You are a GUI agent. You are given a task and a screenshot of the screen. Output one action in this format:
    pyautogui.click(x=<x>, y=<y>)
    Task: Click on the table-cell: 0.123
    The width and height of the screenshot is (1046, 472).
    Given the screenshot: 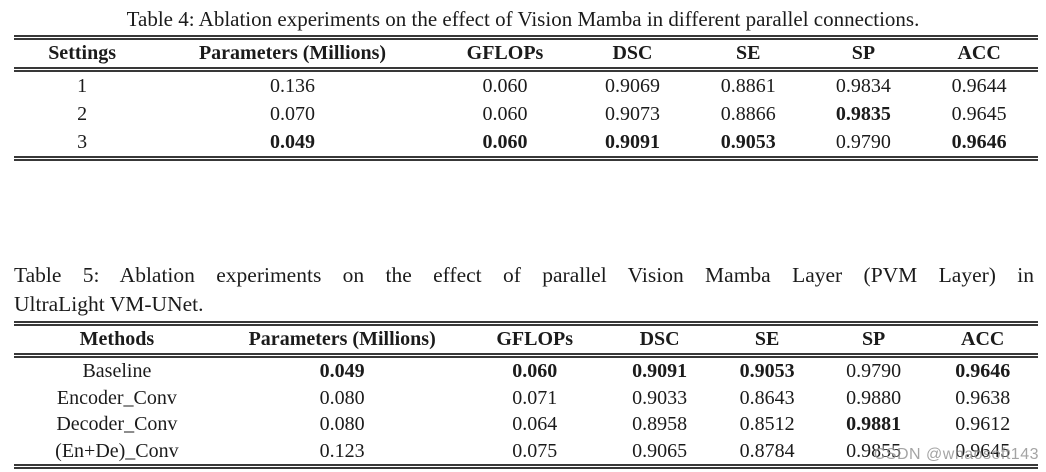 What is the action you would take?
    pyautogui.click(x=342, y=450)
    